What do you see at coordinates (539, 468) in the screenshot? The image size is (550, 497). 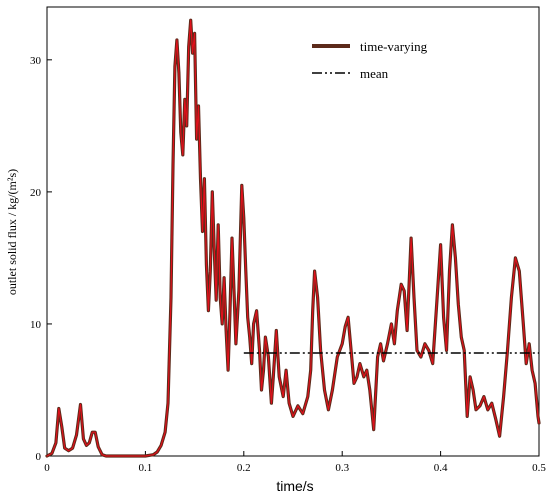 I see `x-tick-label: 0.5` at bounding box center [539, 468].